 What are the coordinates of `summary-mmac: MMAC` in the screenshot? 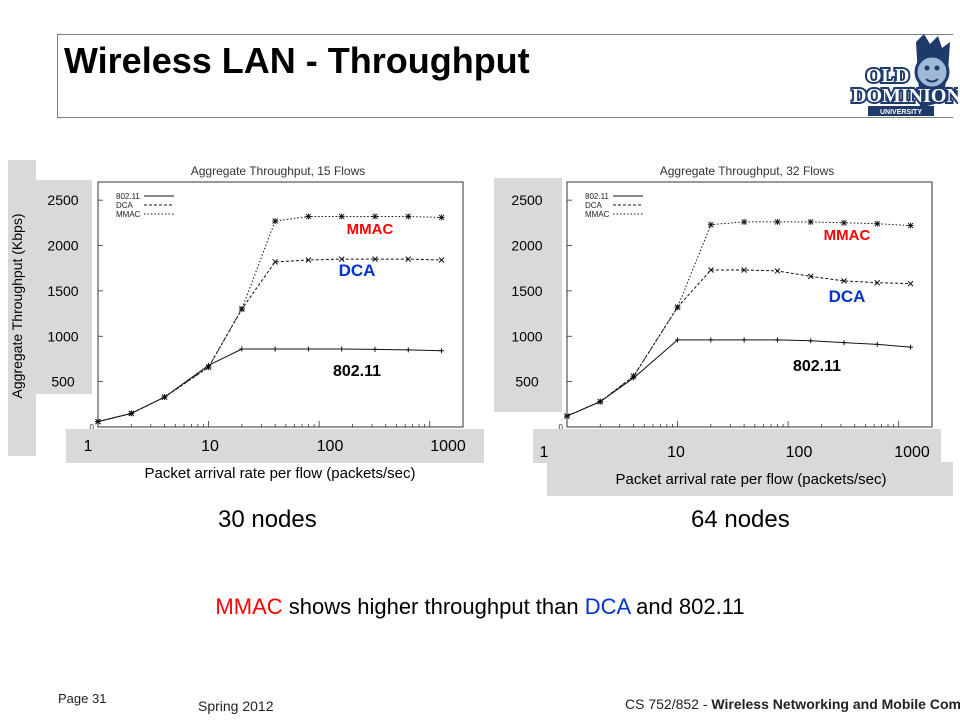 It's located at (249, 606).